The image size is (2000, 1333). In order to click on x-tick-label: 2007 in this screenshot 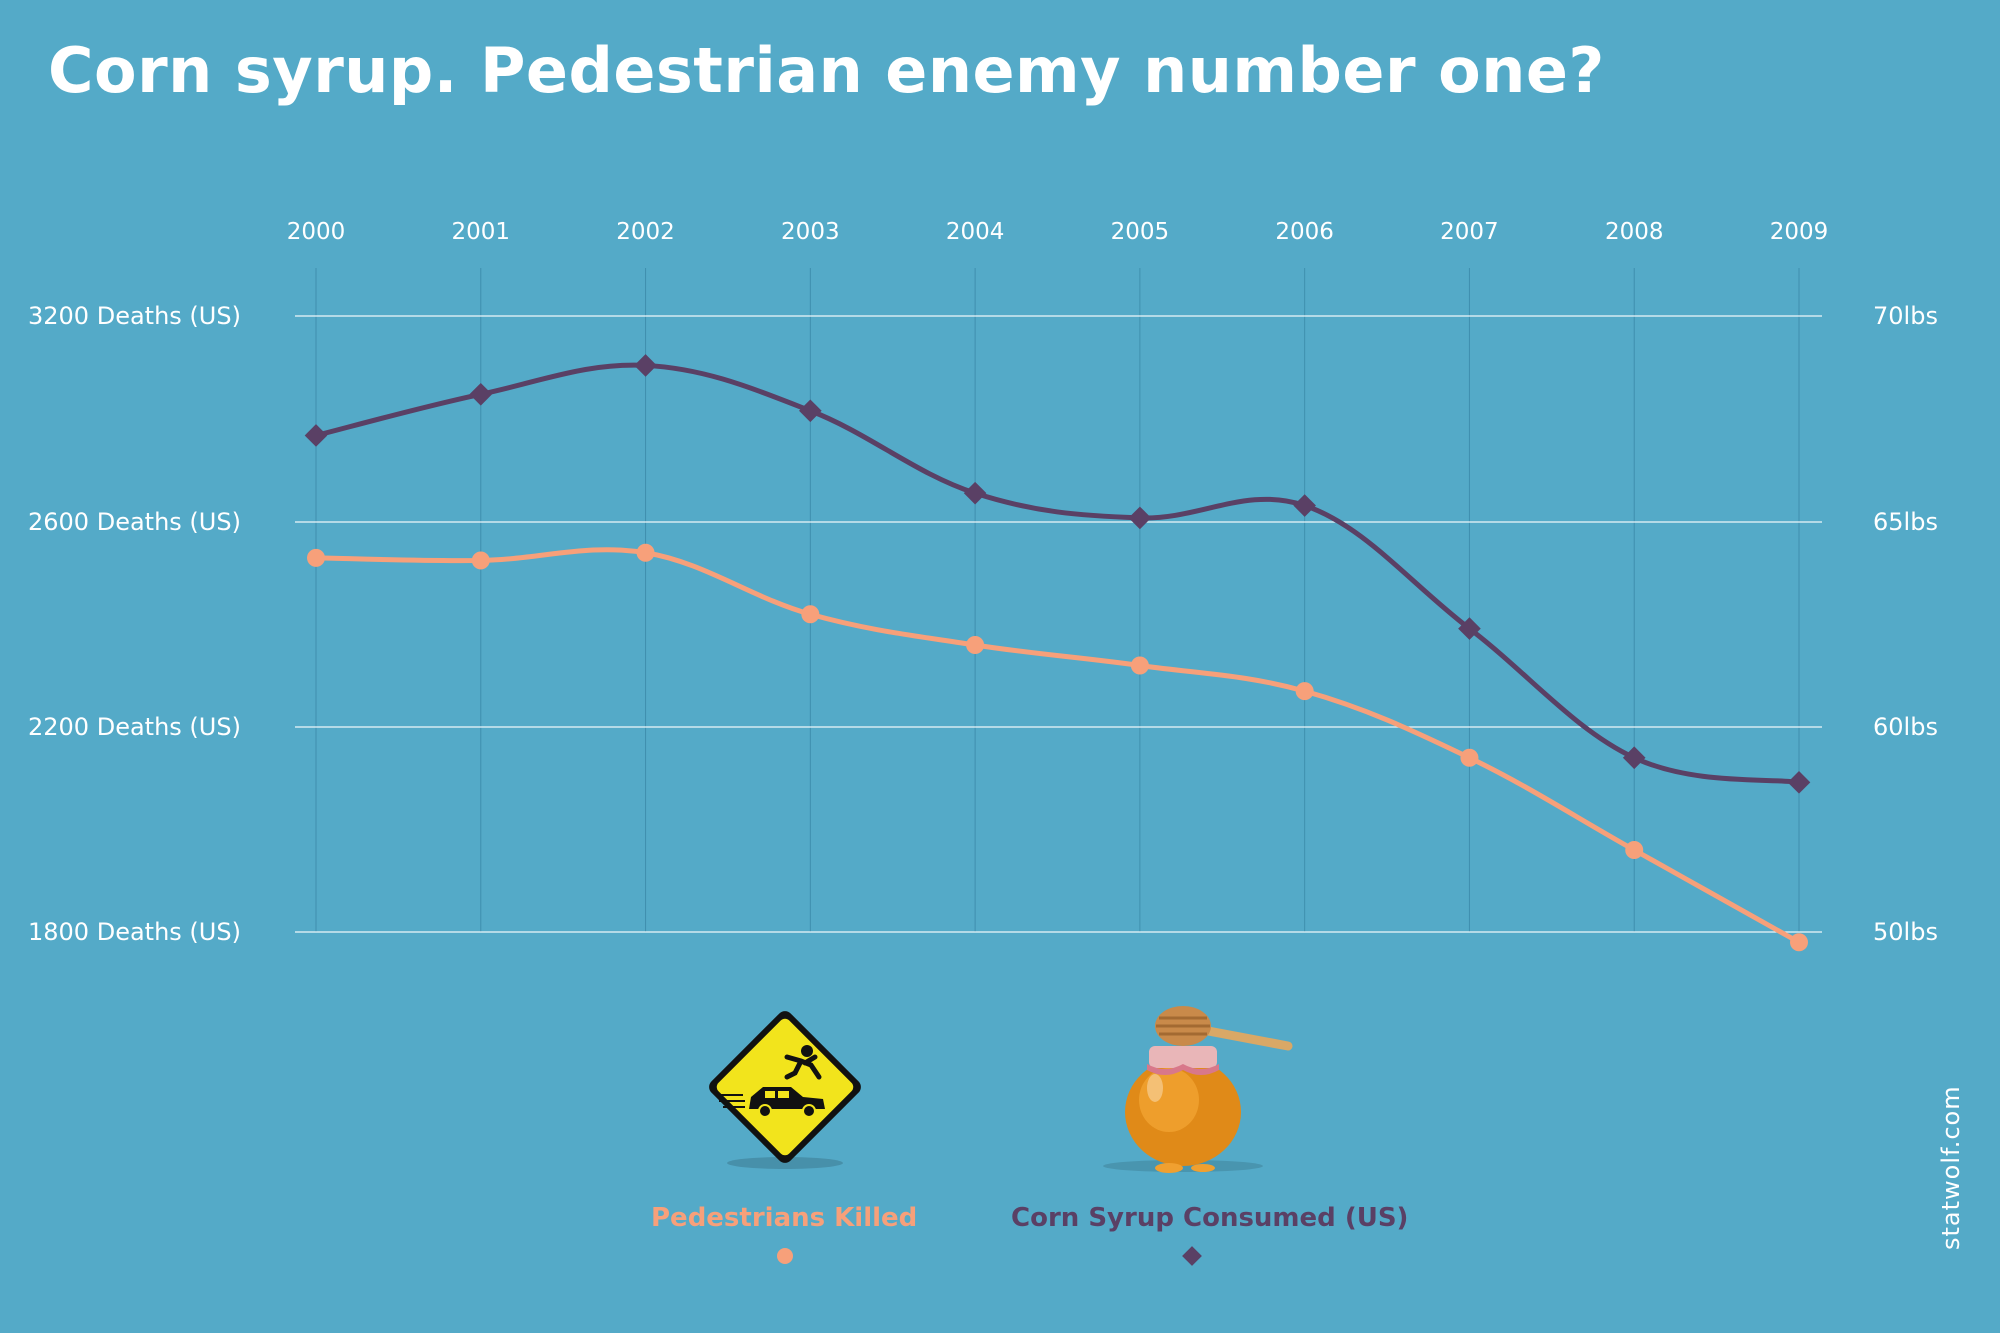, I will do `click(1469, 232)`.